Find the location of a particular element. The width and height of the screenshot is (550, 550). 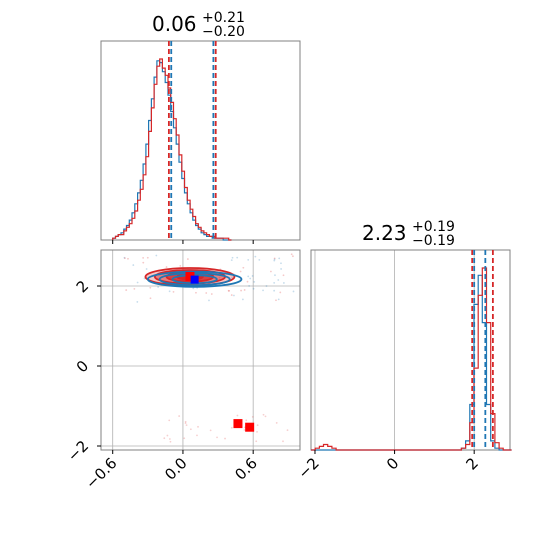

joint-ytick-label: −2 is located at coordinates (78, 451).